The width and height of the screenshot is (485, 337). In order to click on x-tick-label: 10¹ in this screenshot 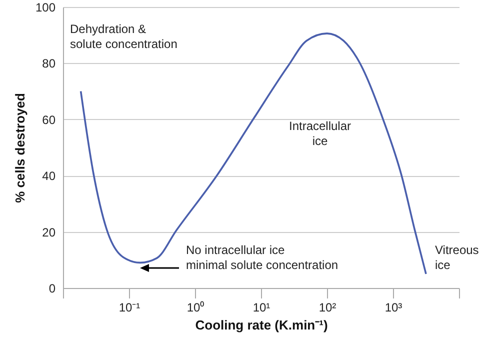, I will do `click(261, 307)`.